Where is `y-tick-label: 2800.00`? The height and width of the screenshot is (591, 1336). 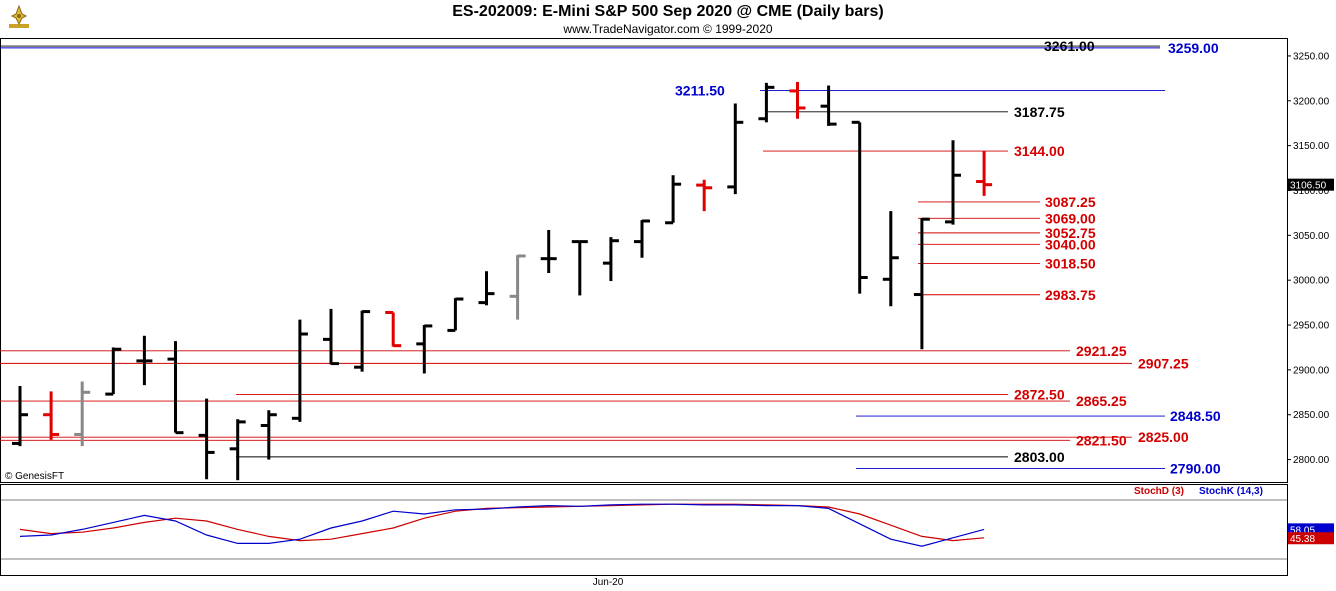
y-tick-label: 2800.00 is located at coordinates (1311, 460).